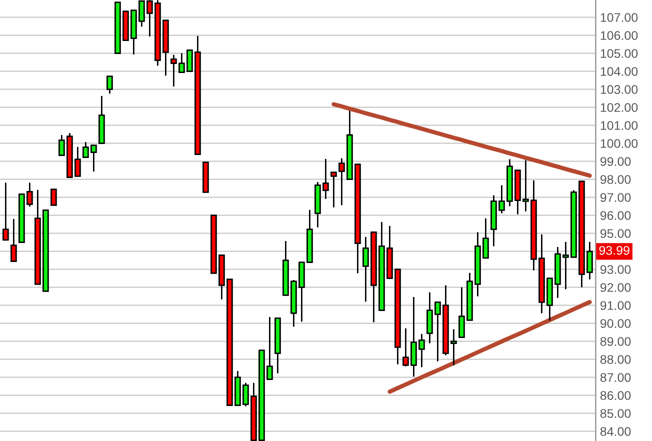 This screenshot has width=652, height=441. What do you see at coordinates (615, 431) in the screenshot?
I see `y-tick-label: 84.00` at bounding box center [615, 431].